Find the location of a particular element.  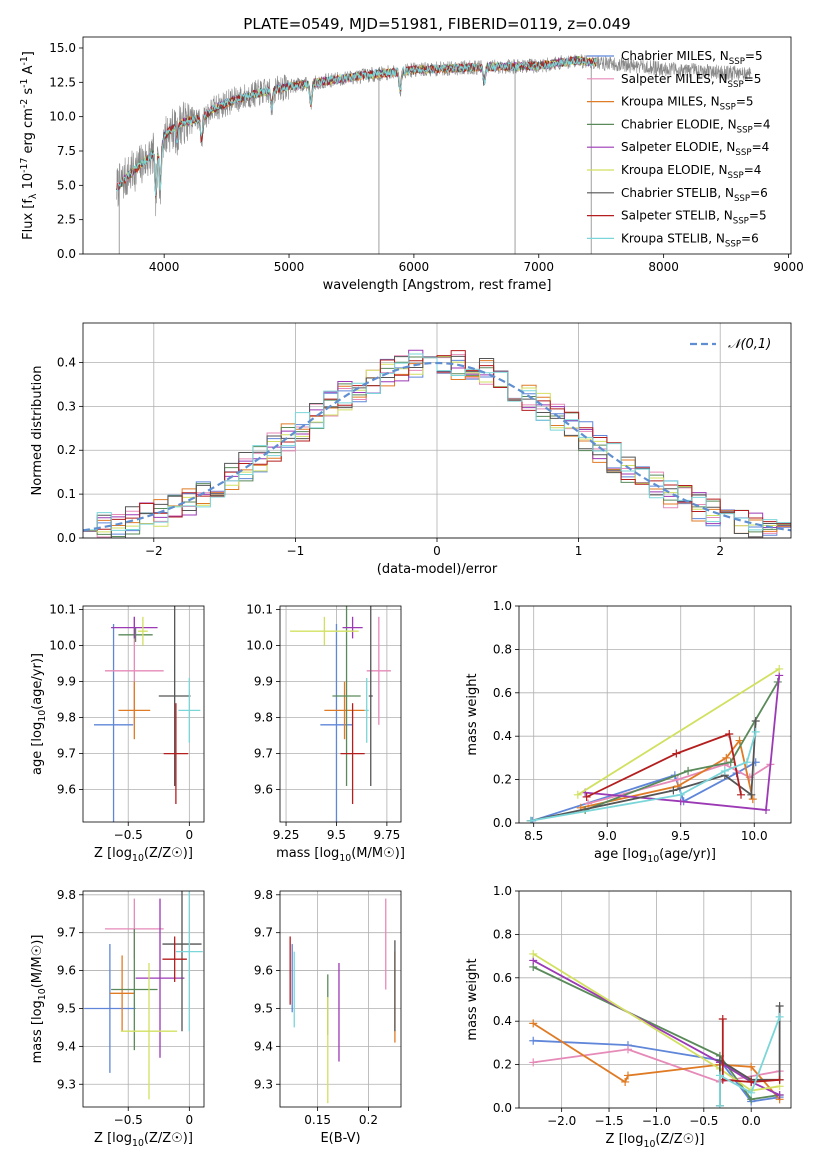

legend-label: Salpeter STELIB, NSSP=5 is located at coordinates (694, 218).